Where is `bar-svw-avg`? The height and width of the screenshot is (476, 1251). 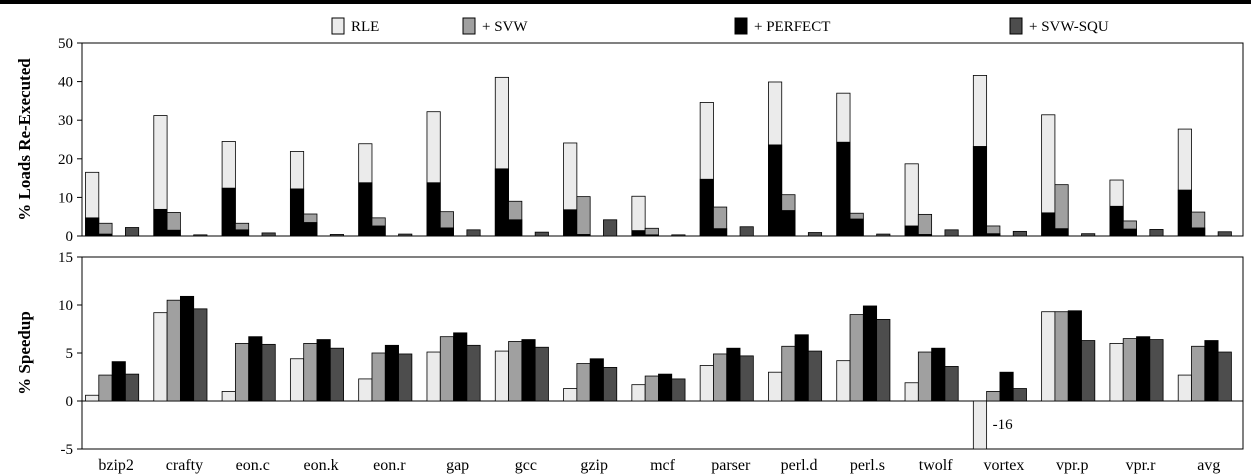 bar-svw-avg is located at coordinates (1198, 373).